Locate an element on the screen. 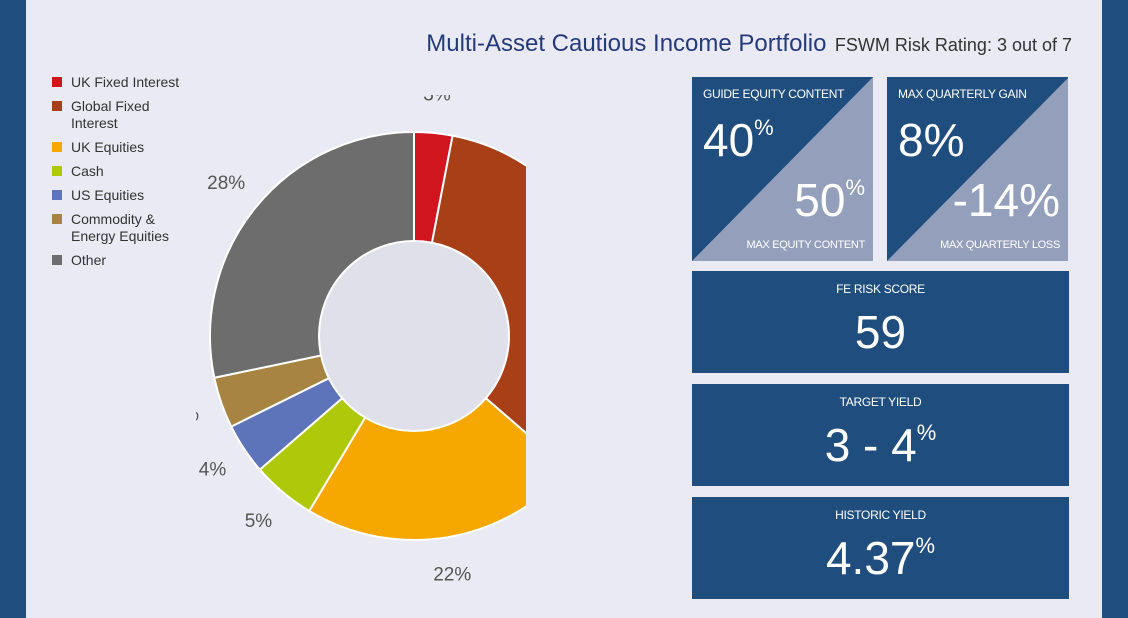 The image size is (1128, 618). fe-risk-score-box: FE RISK SCORE 59 is located at coordinates (880, 322).